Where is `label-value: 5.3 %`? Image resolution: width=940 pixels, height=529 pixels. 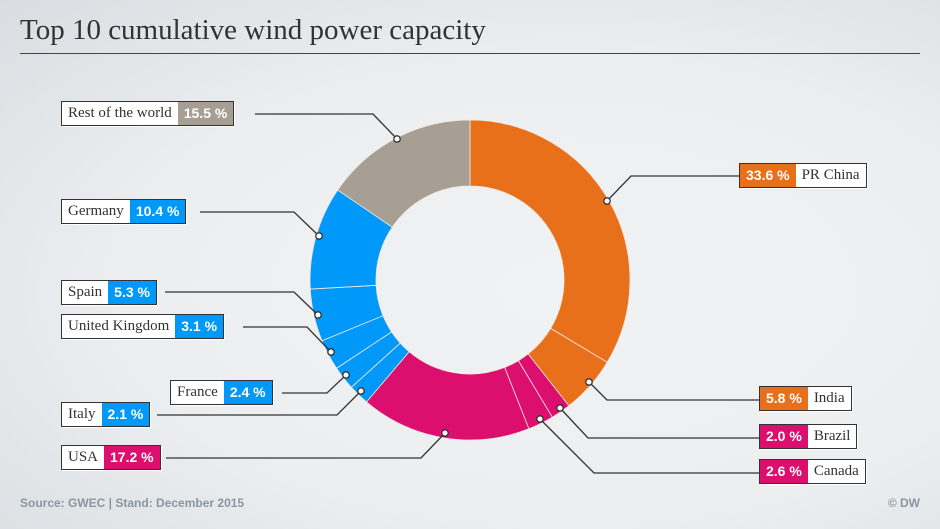
label-value: 5.3 % is located at coordinates (132, 292).